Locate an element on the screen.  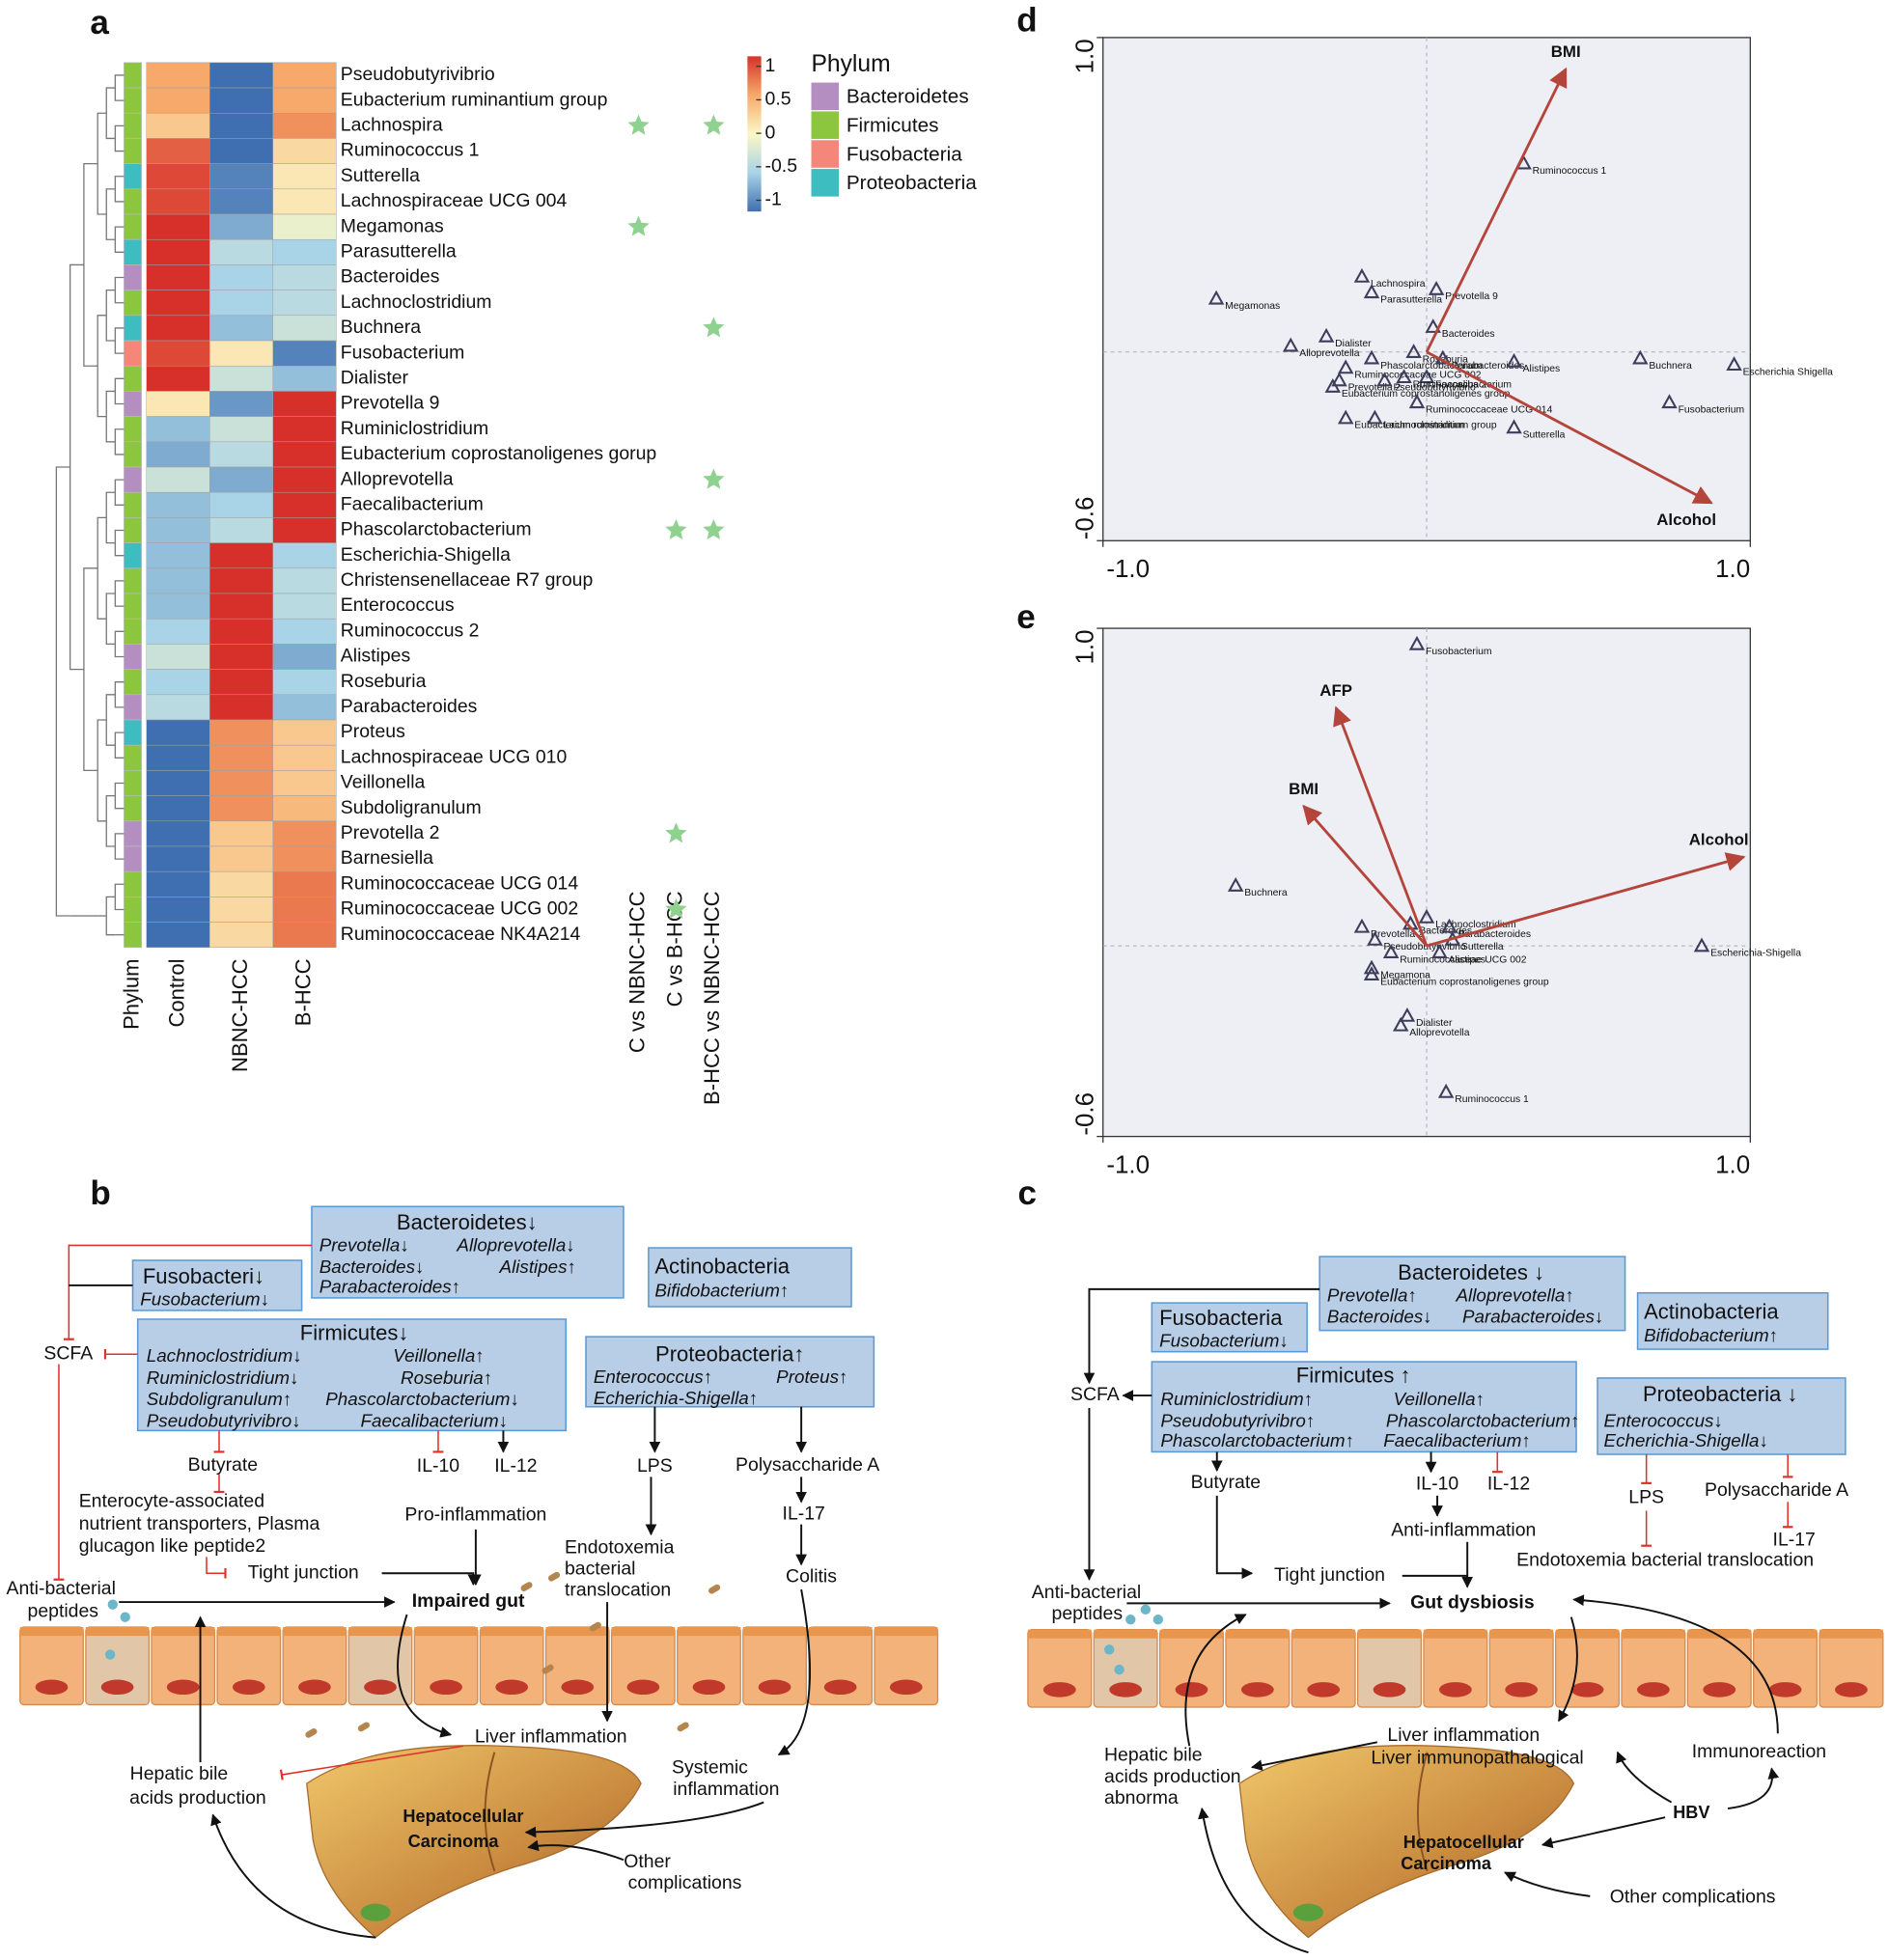
diagram-text: Hepatocellular is located at coordinates (463, 1816).